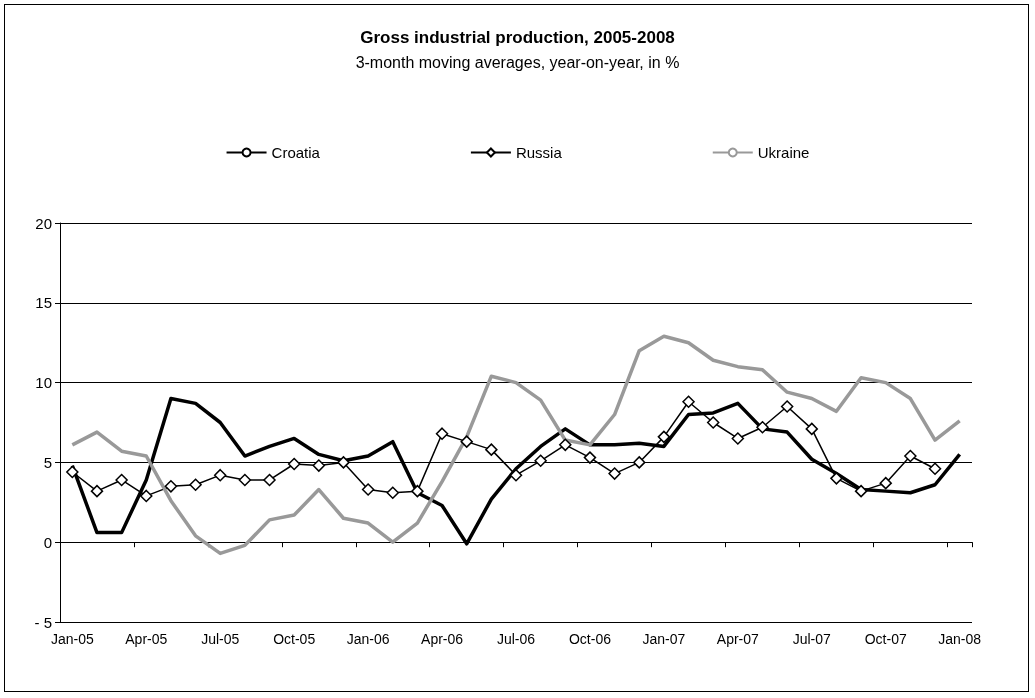 Image resolution: width=1035 pixels, height=698 pixels. What do you see at coordinates (885, 639) in the screenshot?
I see `x-tick-label: Oct-07` at bounding box center [885, 639].